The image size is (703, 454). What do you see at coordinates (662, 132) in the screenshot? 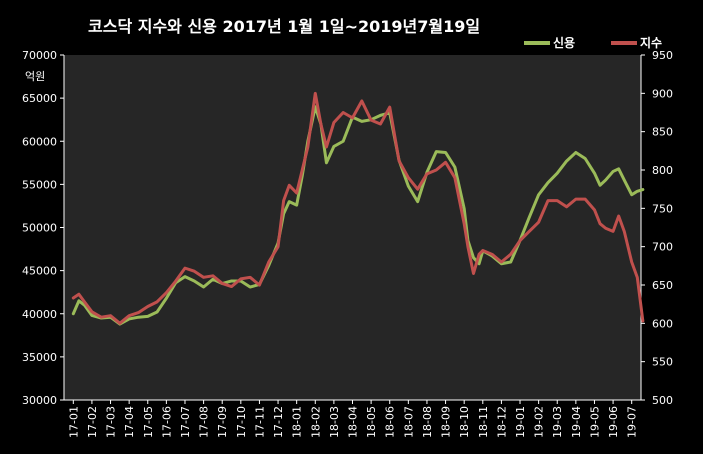
I see `right-tick-label: 850` at bounding box center [662, 132].